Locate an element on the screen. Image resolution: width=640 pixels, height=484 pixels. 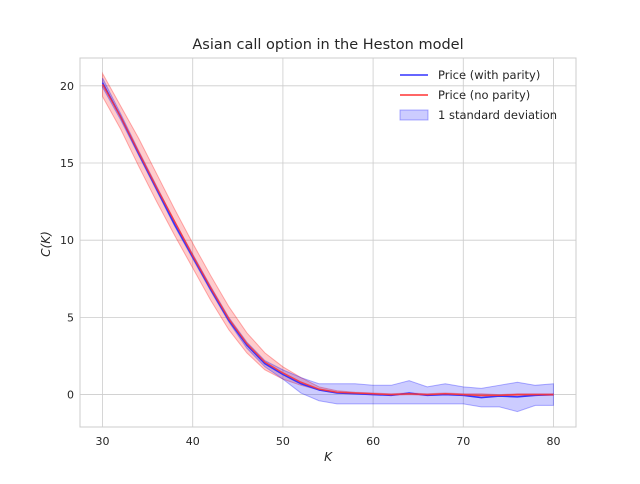
x-tick-label: 30 is located at coordinates (103, 441).